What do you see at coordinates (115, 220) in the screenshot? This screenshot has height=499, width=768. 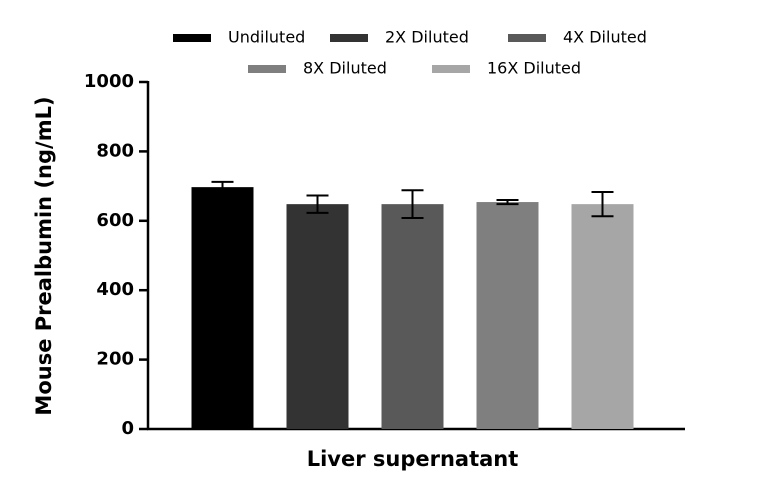 I see `y-tick-label: 600` at bounding box center [115, 220].